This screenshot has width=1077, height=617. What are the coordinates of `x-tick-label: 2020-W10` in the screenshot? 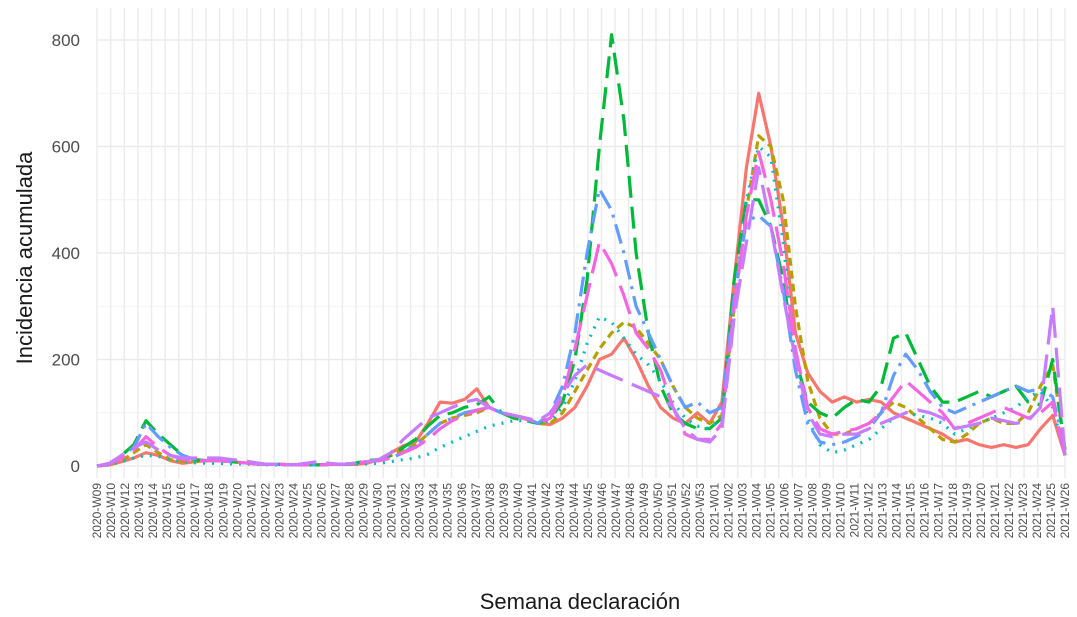 It's located at (111, 511).